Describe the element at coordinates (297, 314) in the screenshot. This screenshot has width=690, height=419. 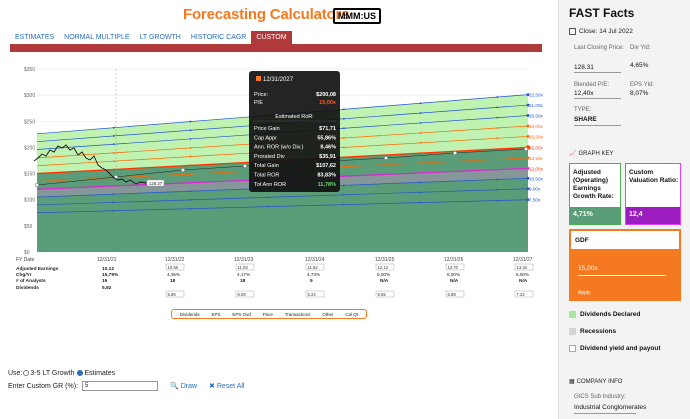
I see `legend-transactions: Transactions` at that location.